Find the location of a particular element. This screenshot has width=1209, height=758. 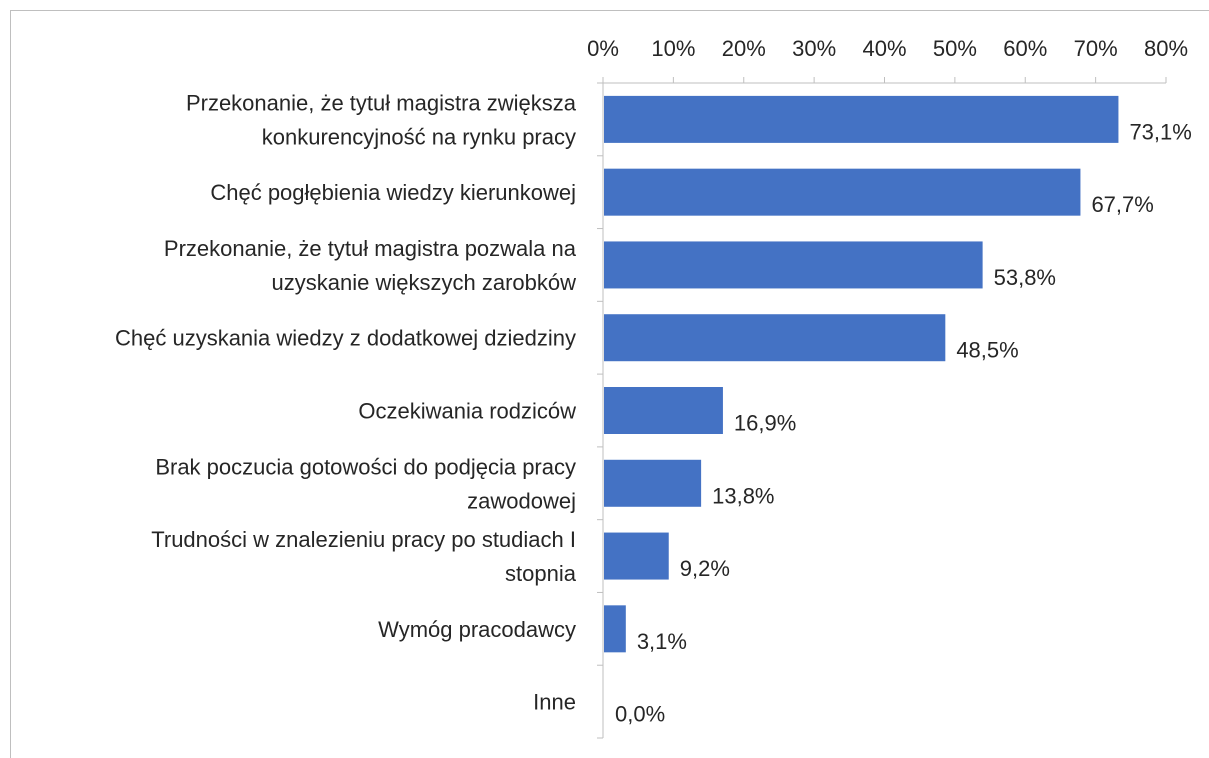

x-tick-label: 40% is located at coordinates (884, 48).